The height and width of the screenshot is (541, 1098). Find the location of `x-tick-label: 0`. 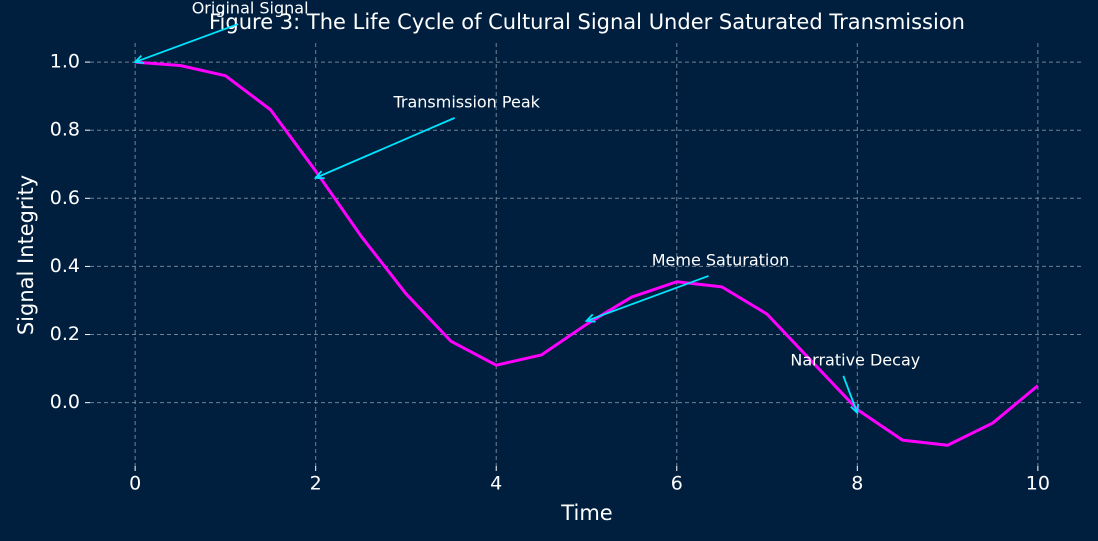

x-tick-label: 0 is located at coordinates (135, 484).